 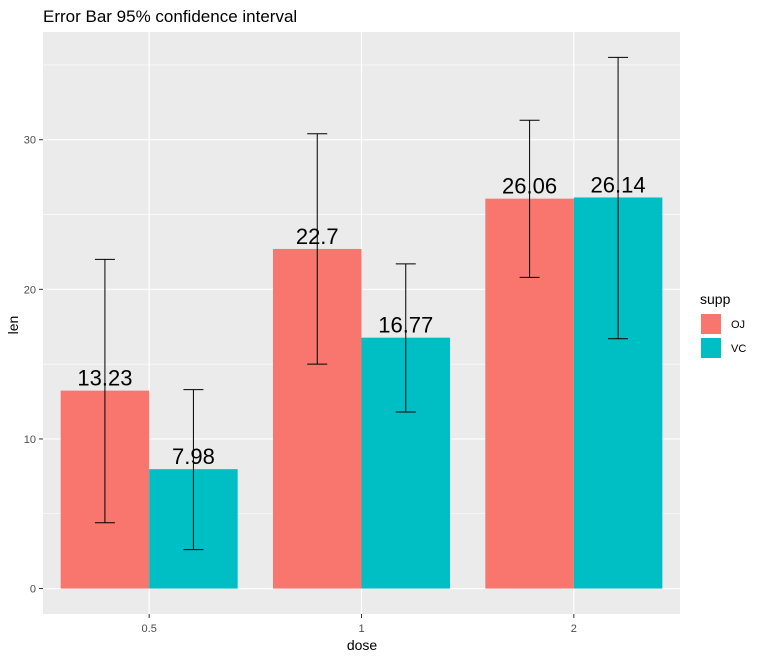 I want to click on data-label: 13.23, so click(x=104, y=378).